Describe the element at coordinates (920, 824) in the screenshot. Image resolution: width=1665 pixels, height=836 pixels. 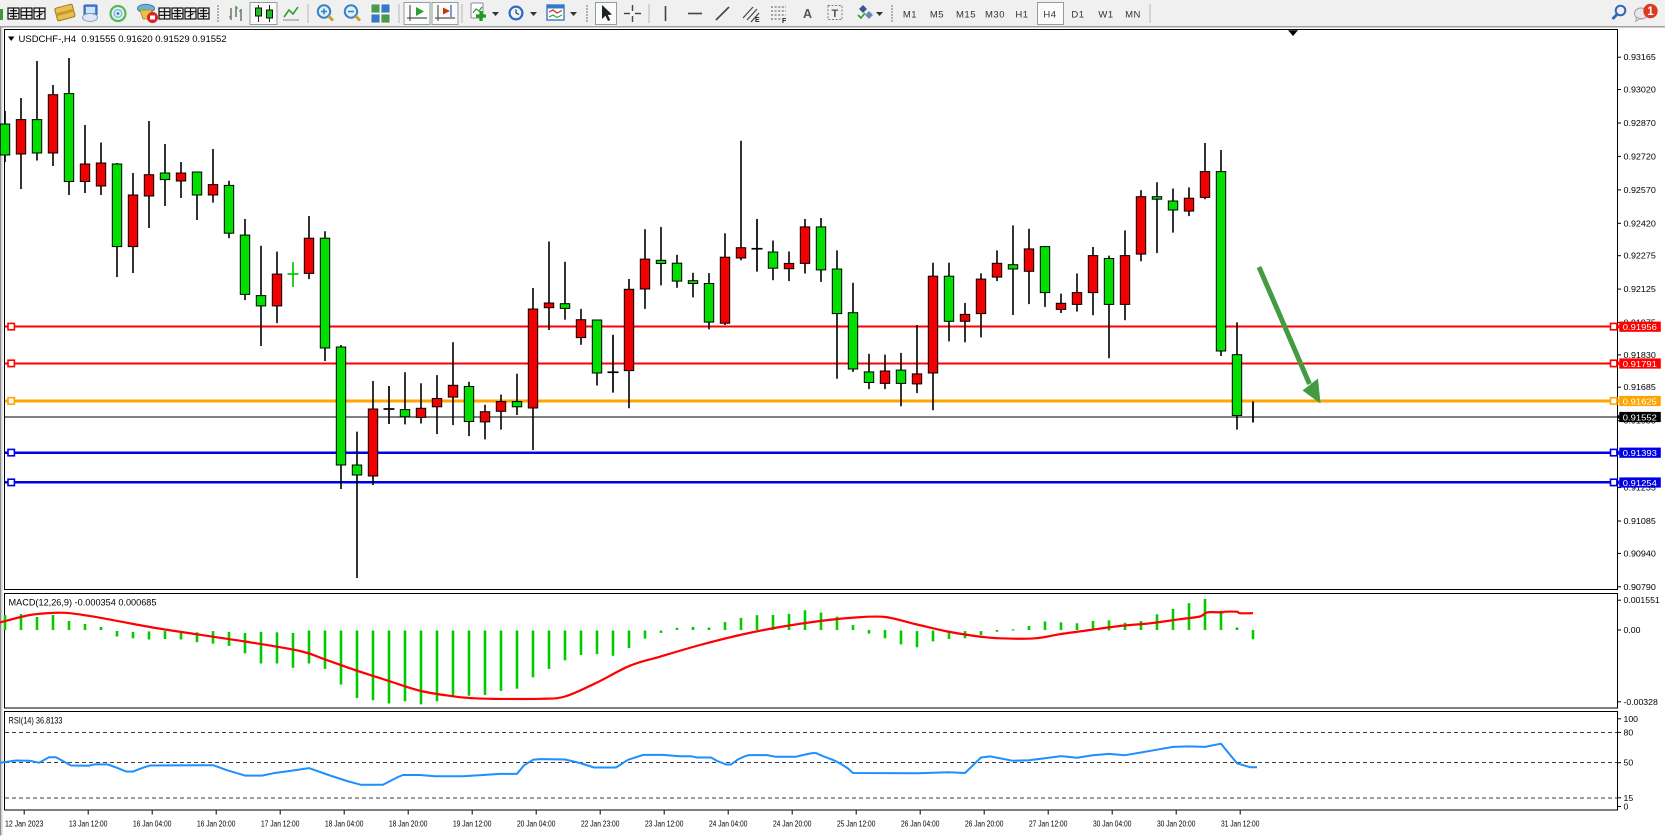
I see `svg-text: 26 Jan 04:00` at that location.